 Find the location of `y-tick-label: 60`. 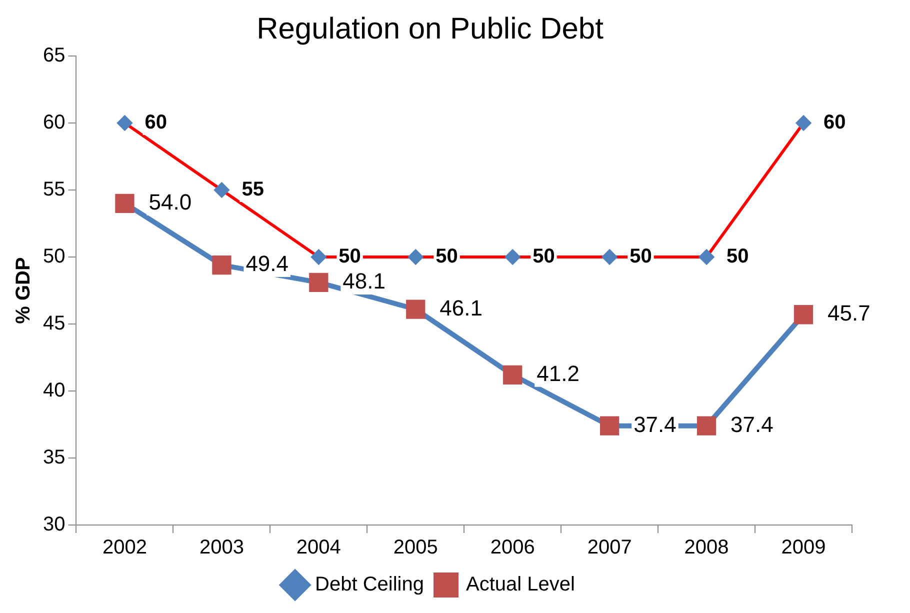

y-tick-label: 60 is located at coordinates (54, 123).